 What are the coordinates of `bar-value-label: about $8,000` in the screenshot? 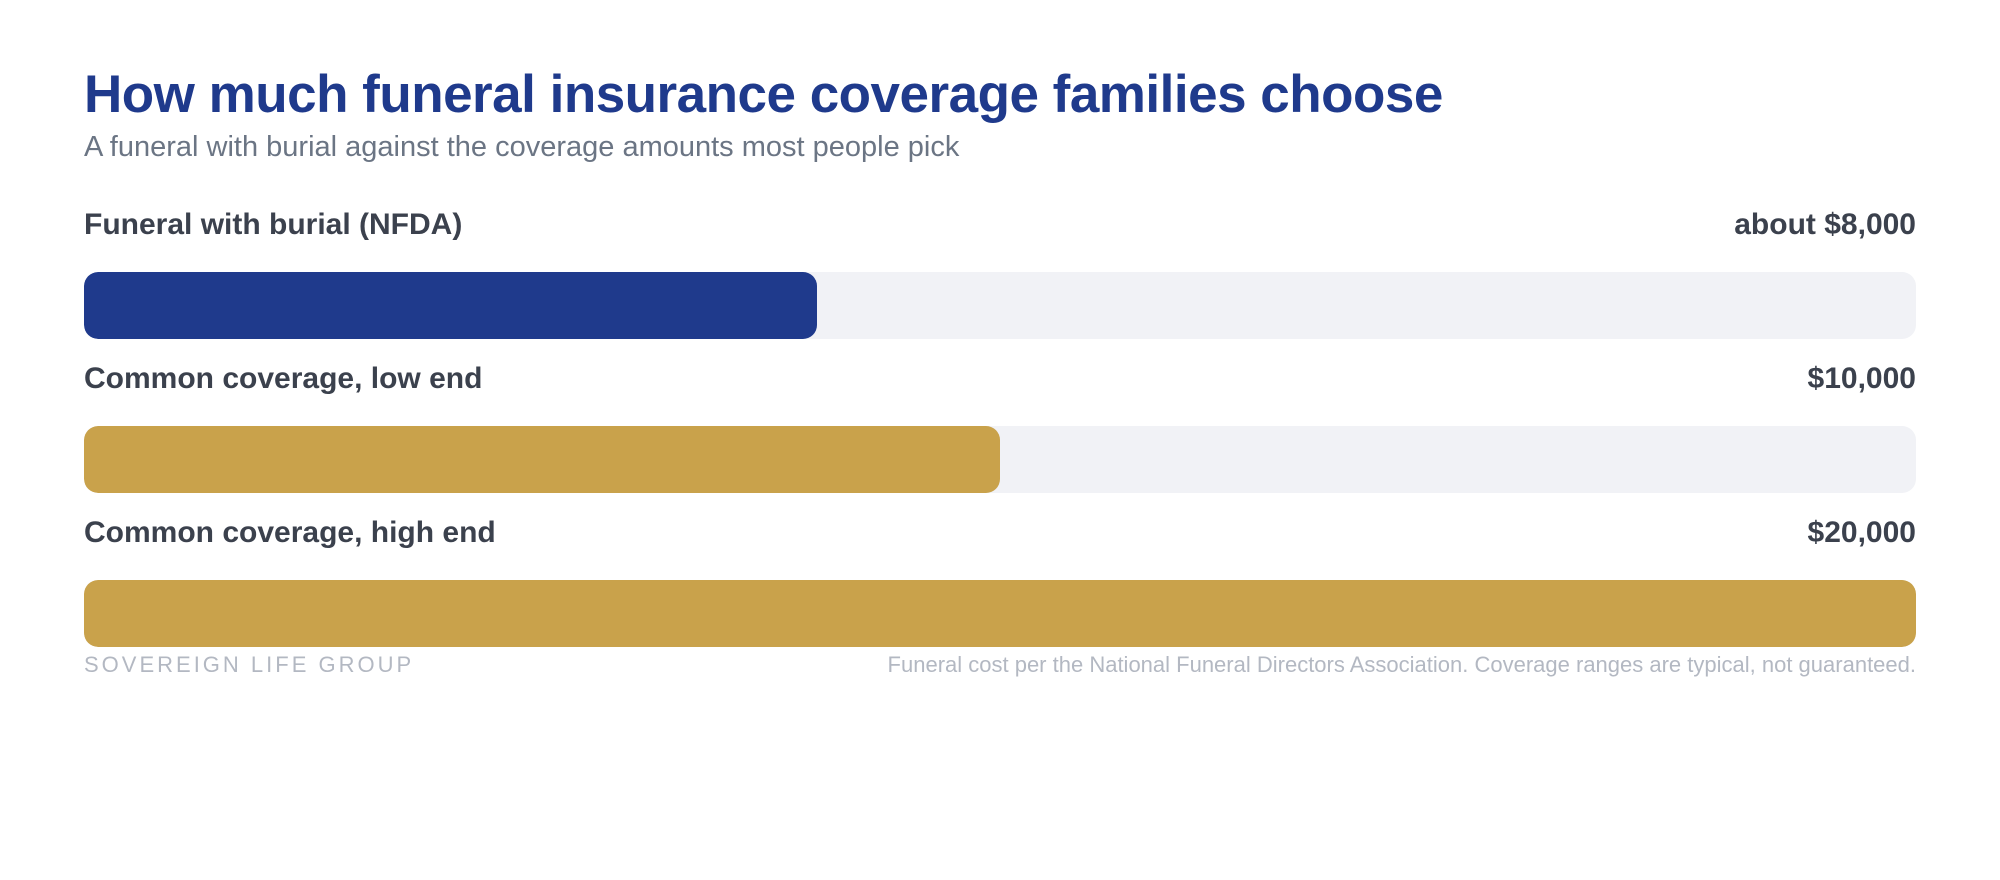 It's located at (1825, 224).